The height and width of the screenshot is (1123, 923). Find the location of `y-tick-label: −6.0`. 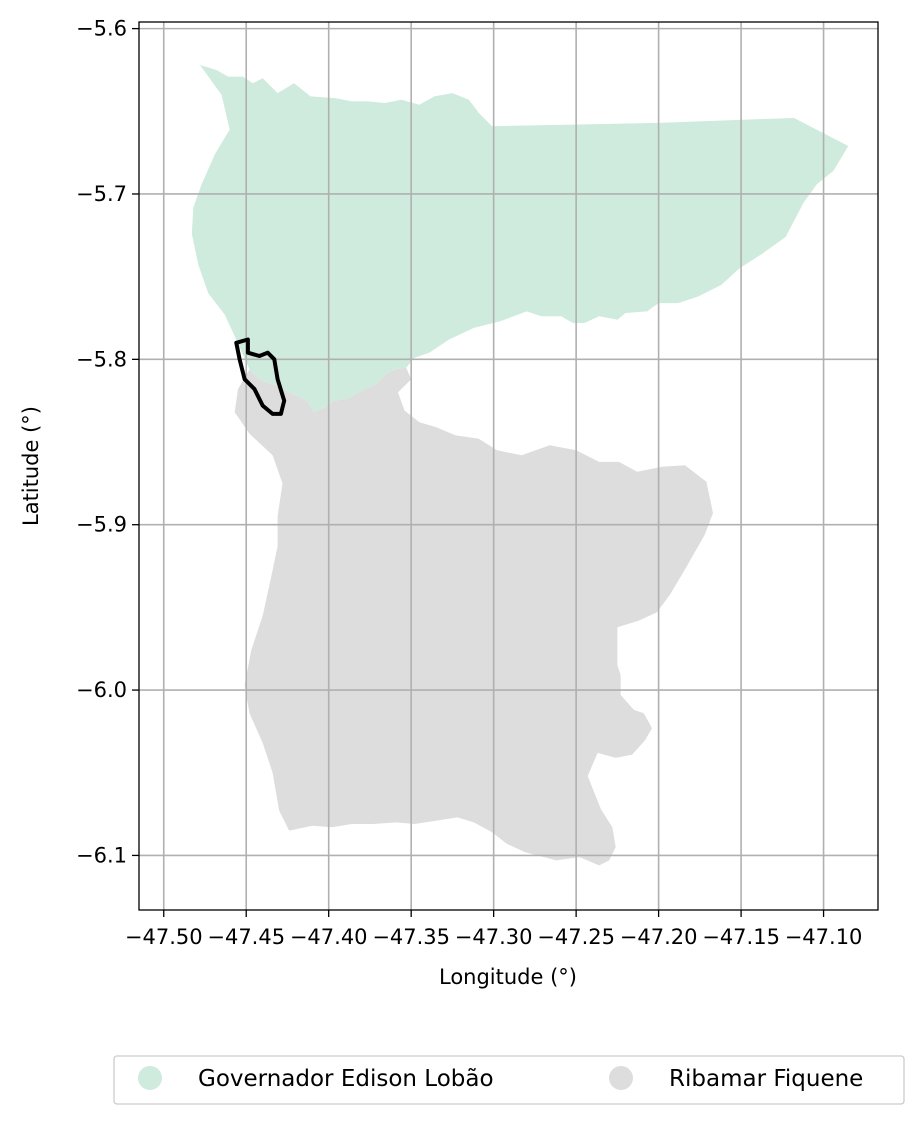

y-tick-label: −6.0 is located at coordinates (101, 690).